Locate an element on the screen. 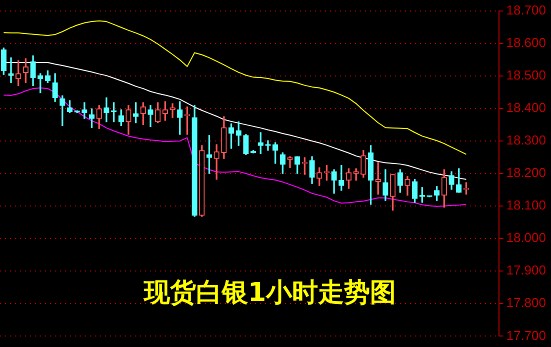 Image resolution: width=551 pixels, height=347 pixels. y-tick-label: 18.700 is located at coordinates (526, 10).